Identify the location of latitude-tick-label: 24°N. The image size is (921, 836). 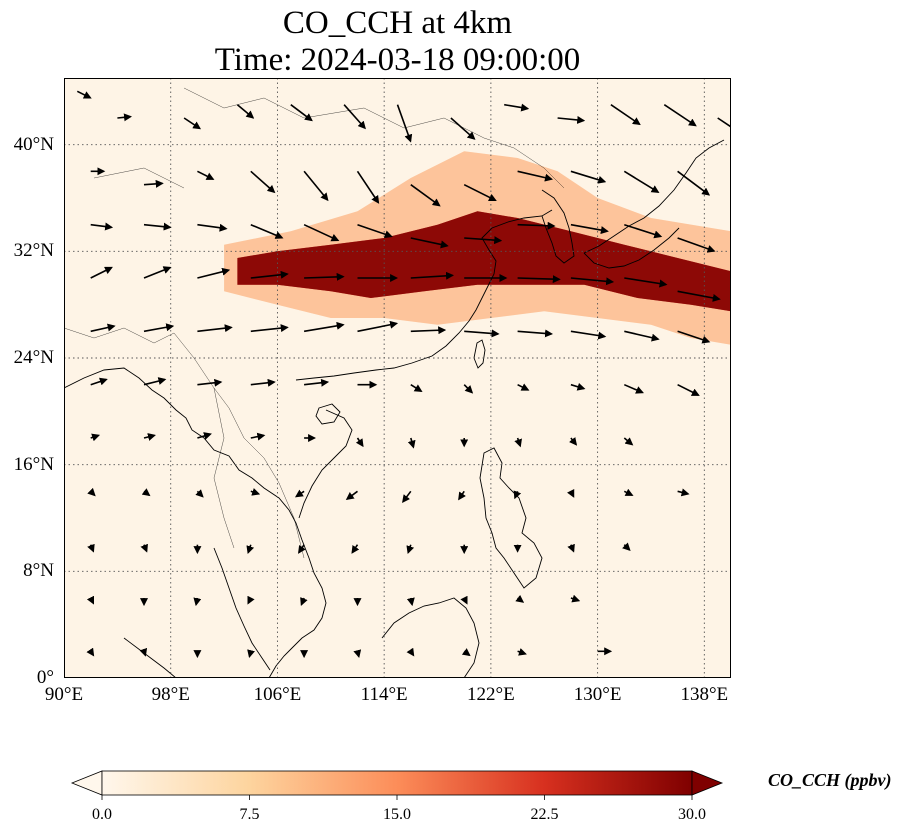
(33, 357).